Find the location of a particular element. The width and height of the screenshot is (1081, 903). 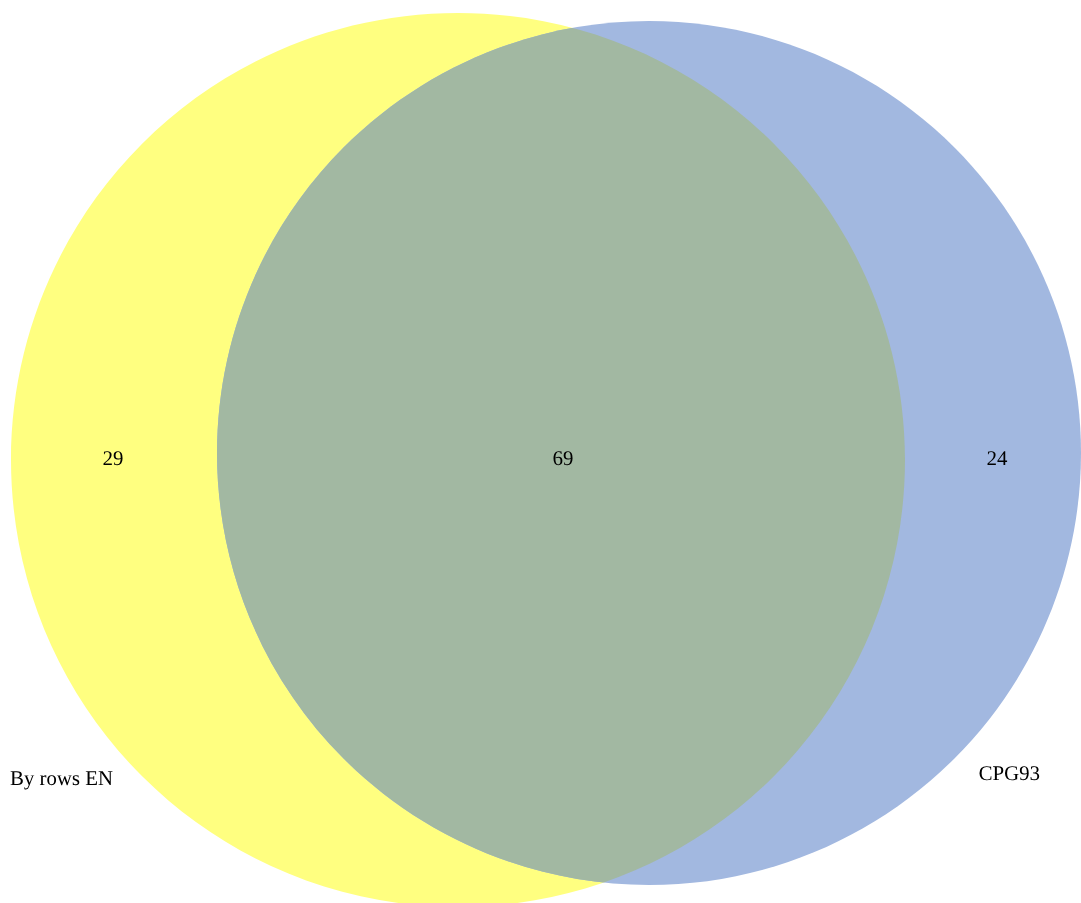

data-label: 29 is located at coordinates (113, 458).